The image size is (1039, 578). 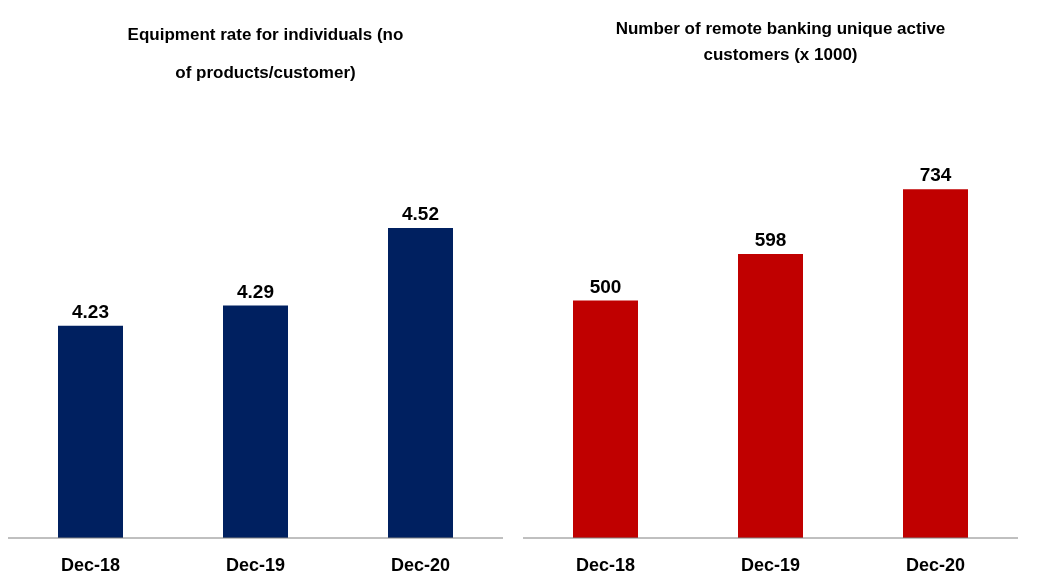 I want to click on data-label: 734, so click(x=935, y=175).